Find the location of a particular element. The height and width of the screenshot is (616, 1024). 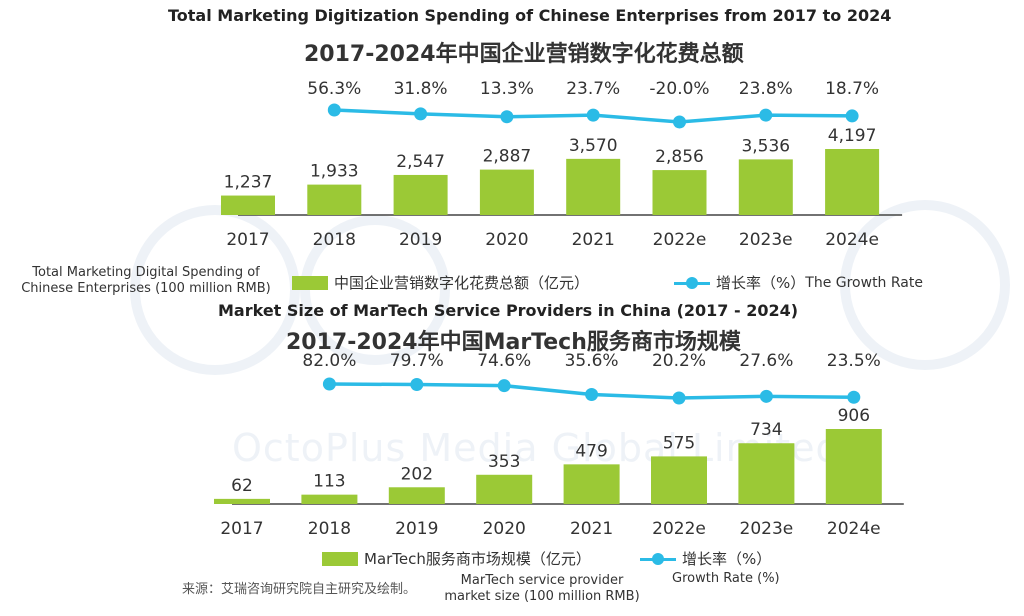

chart1-tick-2022e: 2022e is located at coordinates (680, 240).